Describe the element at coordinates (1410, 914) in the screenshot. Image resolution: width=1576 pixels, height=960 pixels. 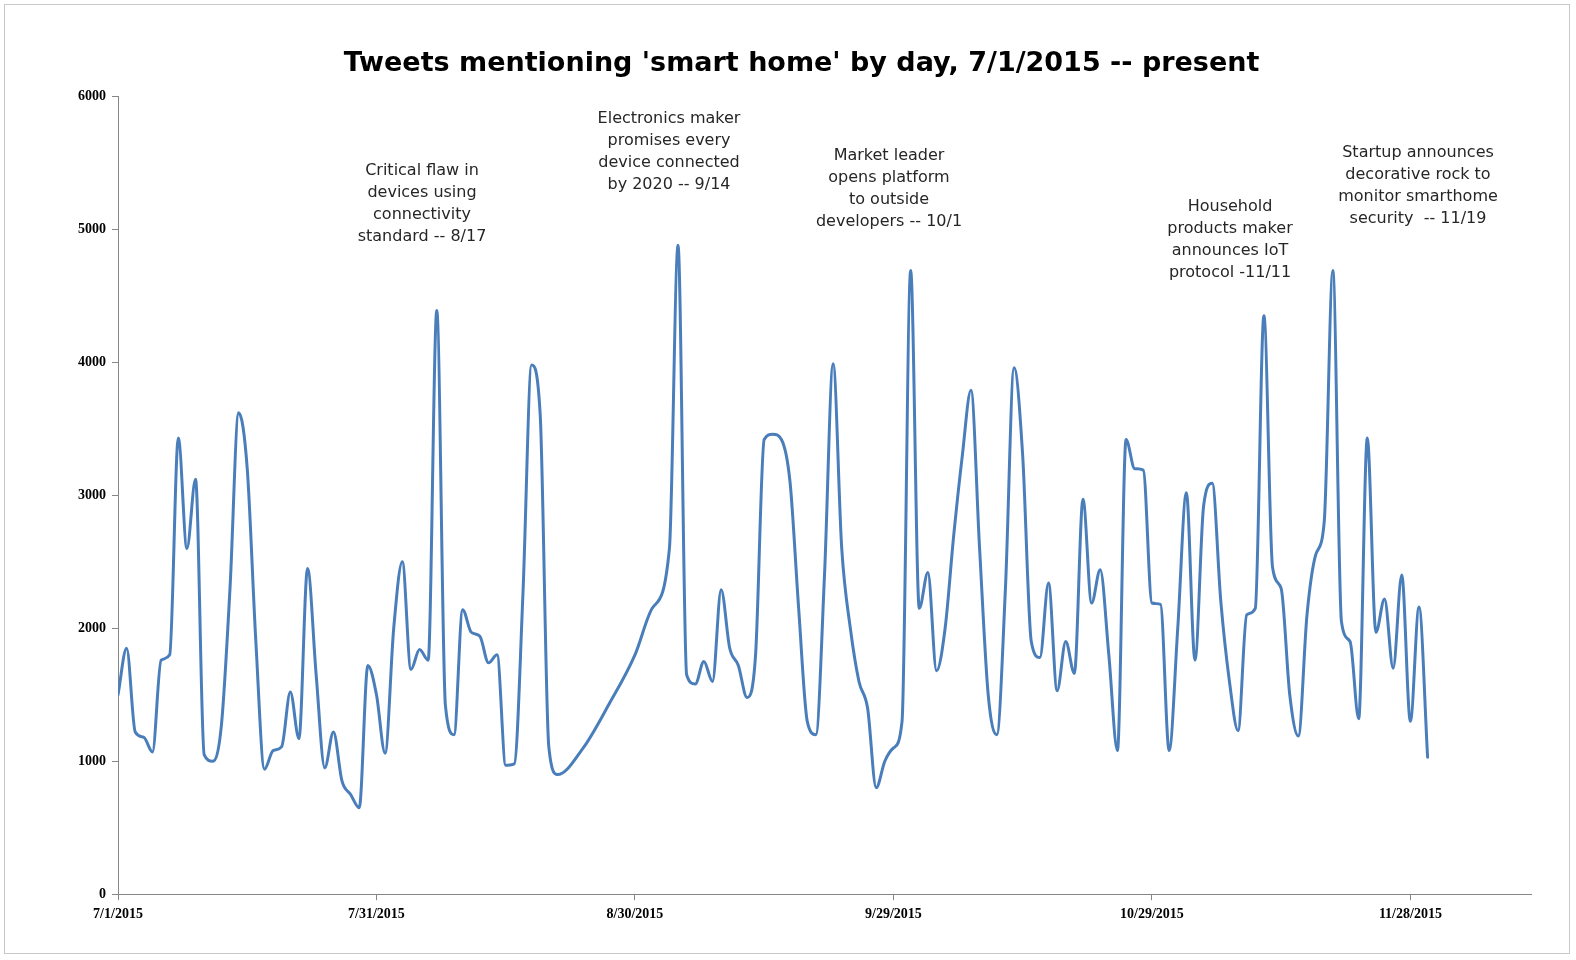
I see `x-tick-label: 11/28/2015` at that location.